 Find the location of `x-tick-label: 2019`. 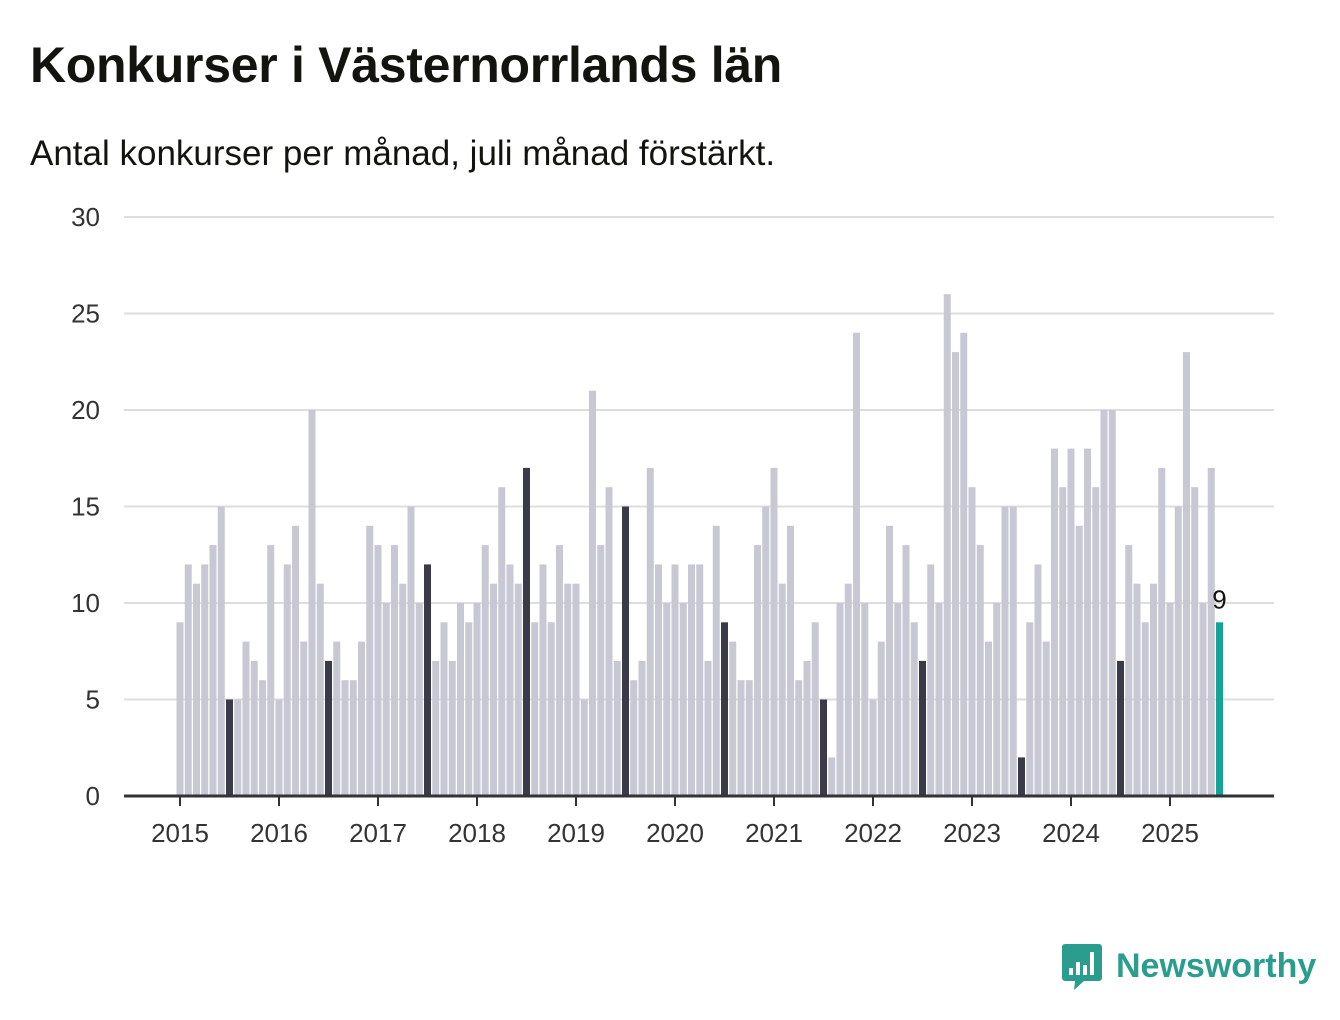

x-tick-label: 2019 is located at coordinates (576, 833).